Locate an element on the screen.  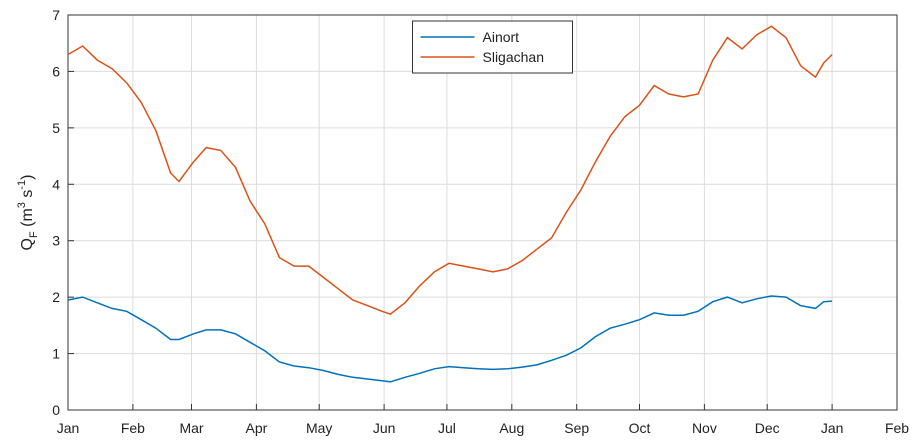
x-tick-label: May is located at coordinates (319, 428).